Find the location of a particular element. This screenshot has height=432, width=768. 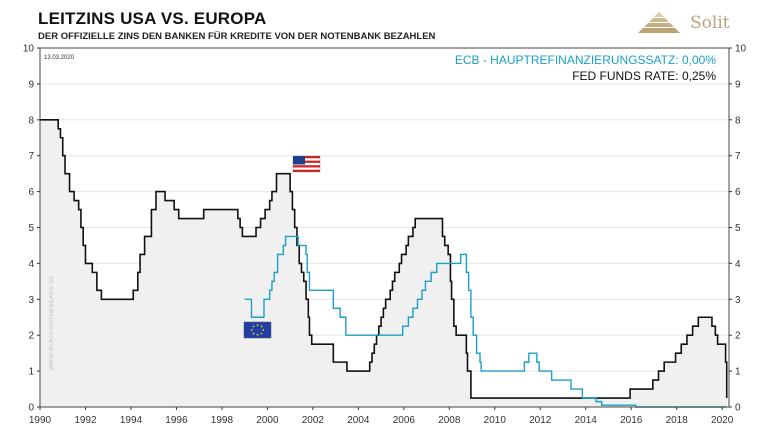

y-tick-label-right: 5 is located at coordinates (738, 228).